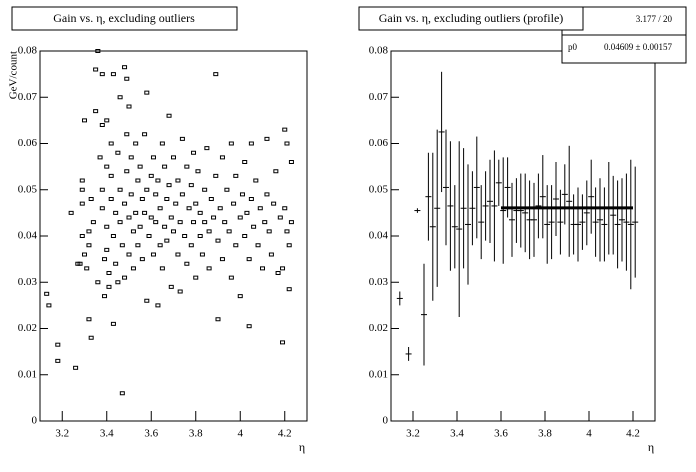 The height and width of the screenshot is (472, 696). Describe the element at coordinates (27, 374) in the screenshot. I see `y-tick-label: 0.01` at that location.